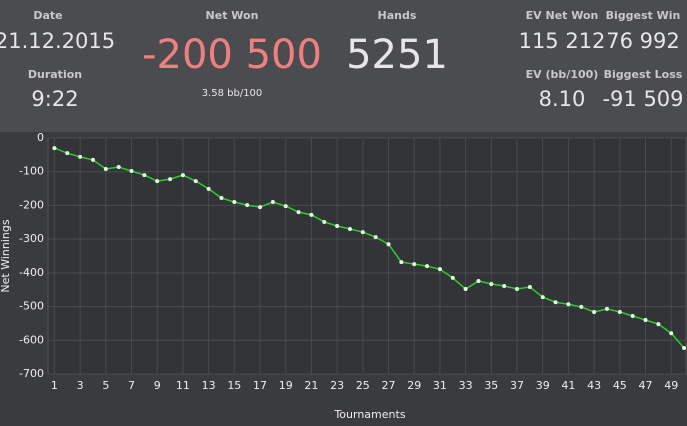  What do you see at coordinates (363, 385) in the screenshot?
I see `x-tick-label: 25` at bounding box center [363, 385].